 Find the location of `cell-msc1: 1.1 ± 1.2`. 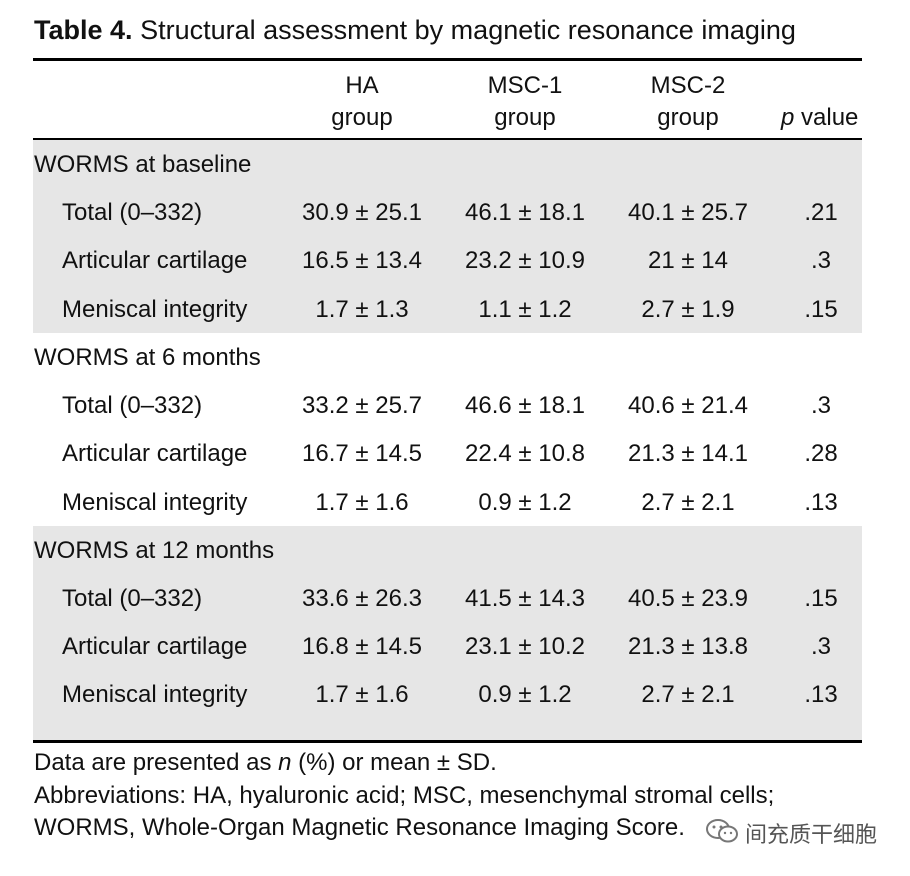

cell-msc1: 1.1 ± 1.2 is located at coordinates (525, 309).